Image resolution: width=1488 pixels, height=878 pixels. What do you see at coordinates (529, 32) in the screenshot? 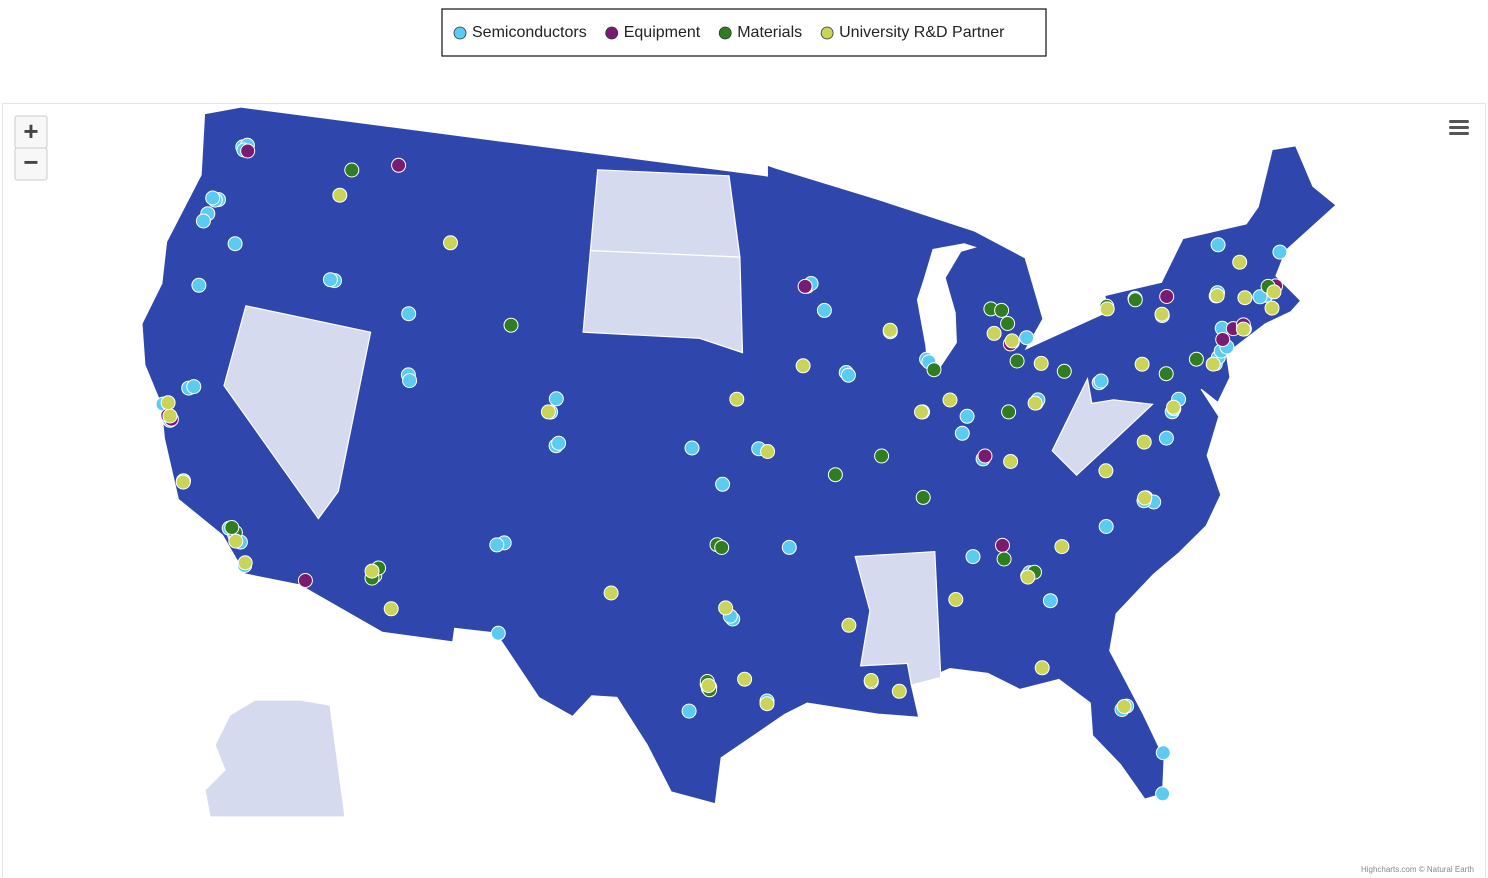
I see `legend-label: Semiconductors` at bounding box center [529, 32].